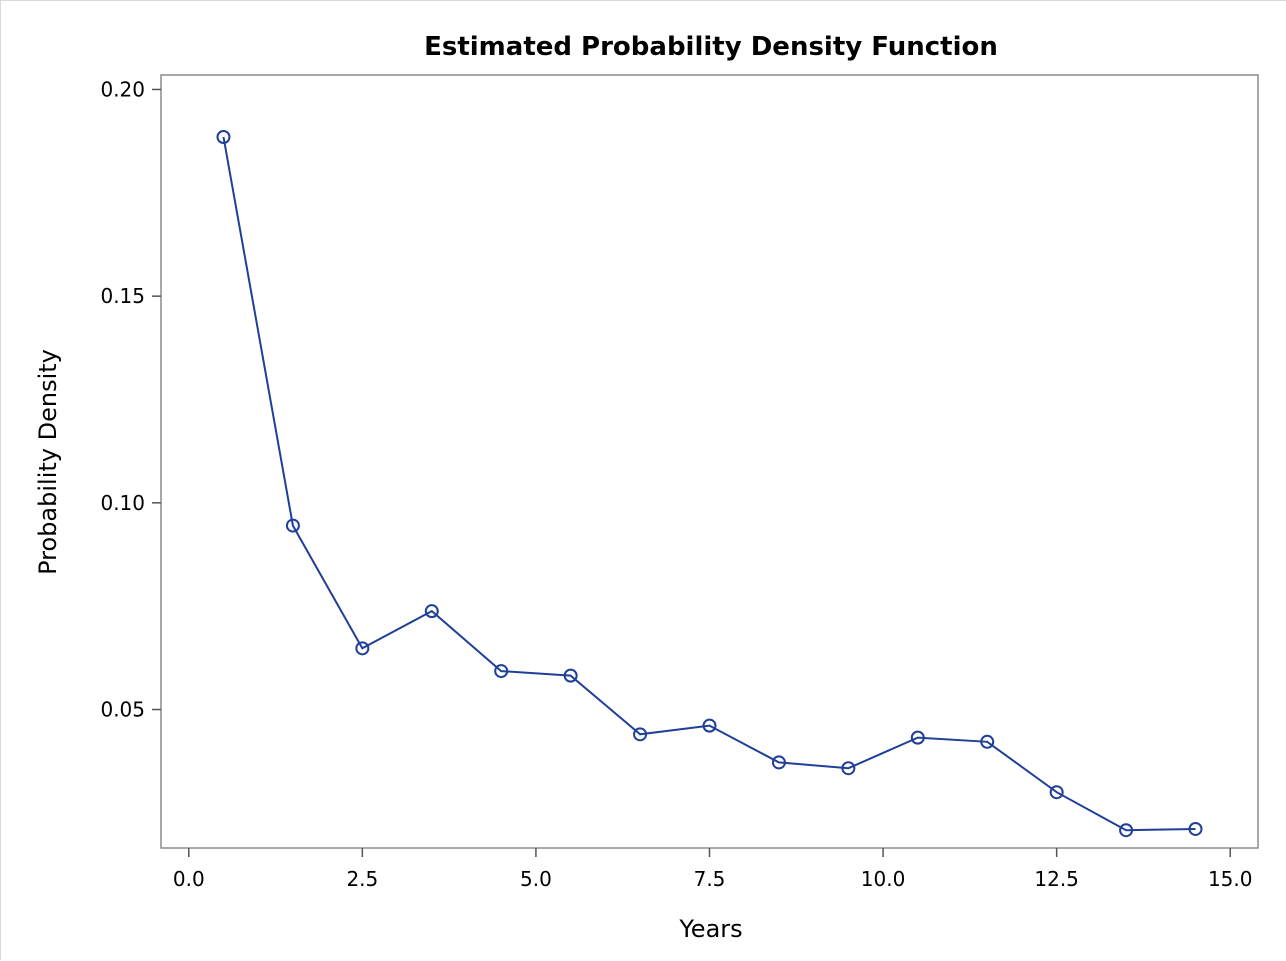 The image size is (1286, 961). Describe the element at coordinates (710, 929) in the screenshot. I see `x-axis-title: Years` at that location.